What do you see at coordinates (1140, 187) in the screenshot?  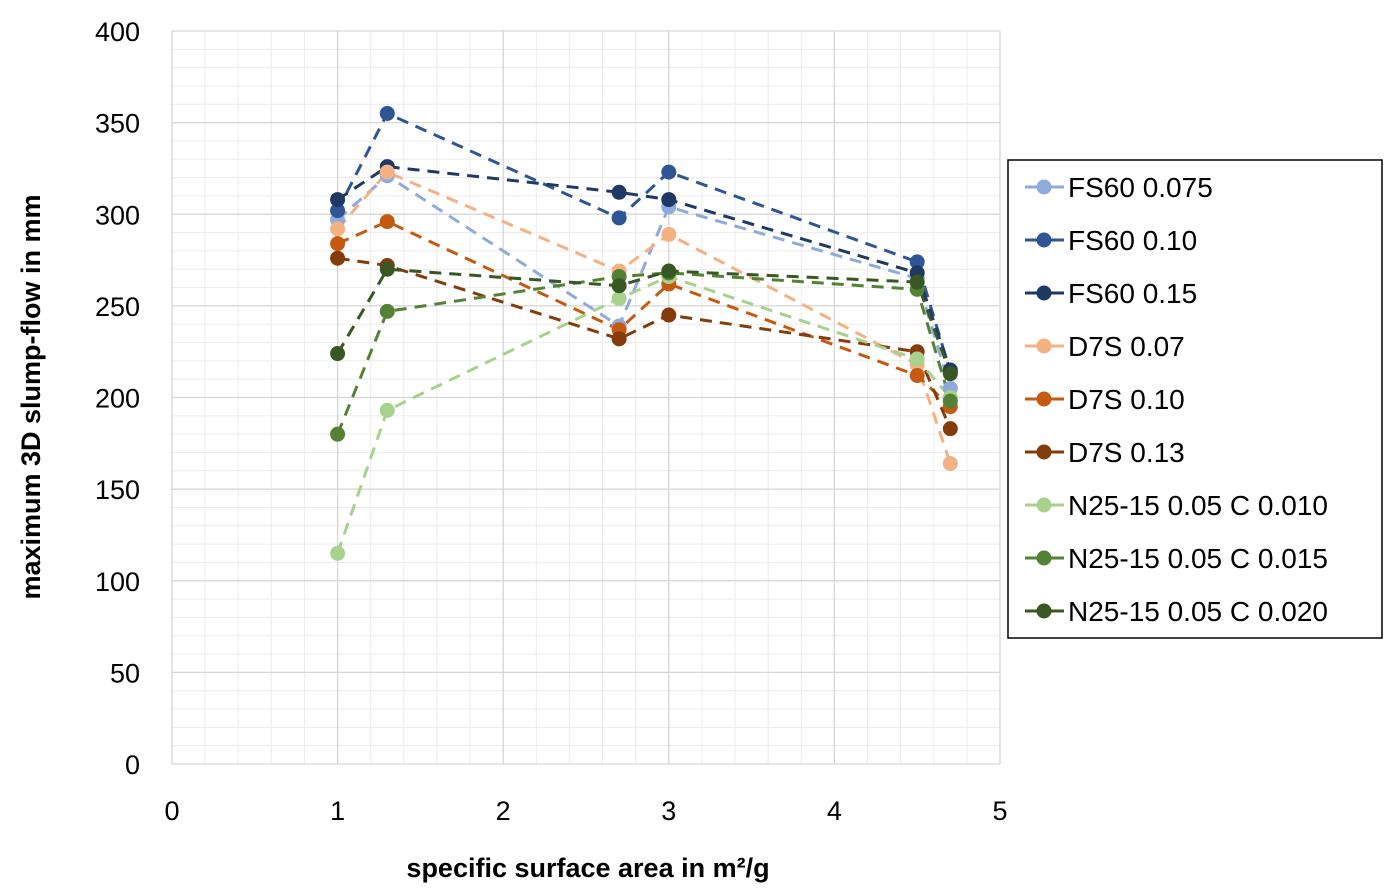 I see `legend-label: FS60 0.075` at bounding box center [1140, 187].